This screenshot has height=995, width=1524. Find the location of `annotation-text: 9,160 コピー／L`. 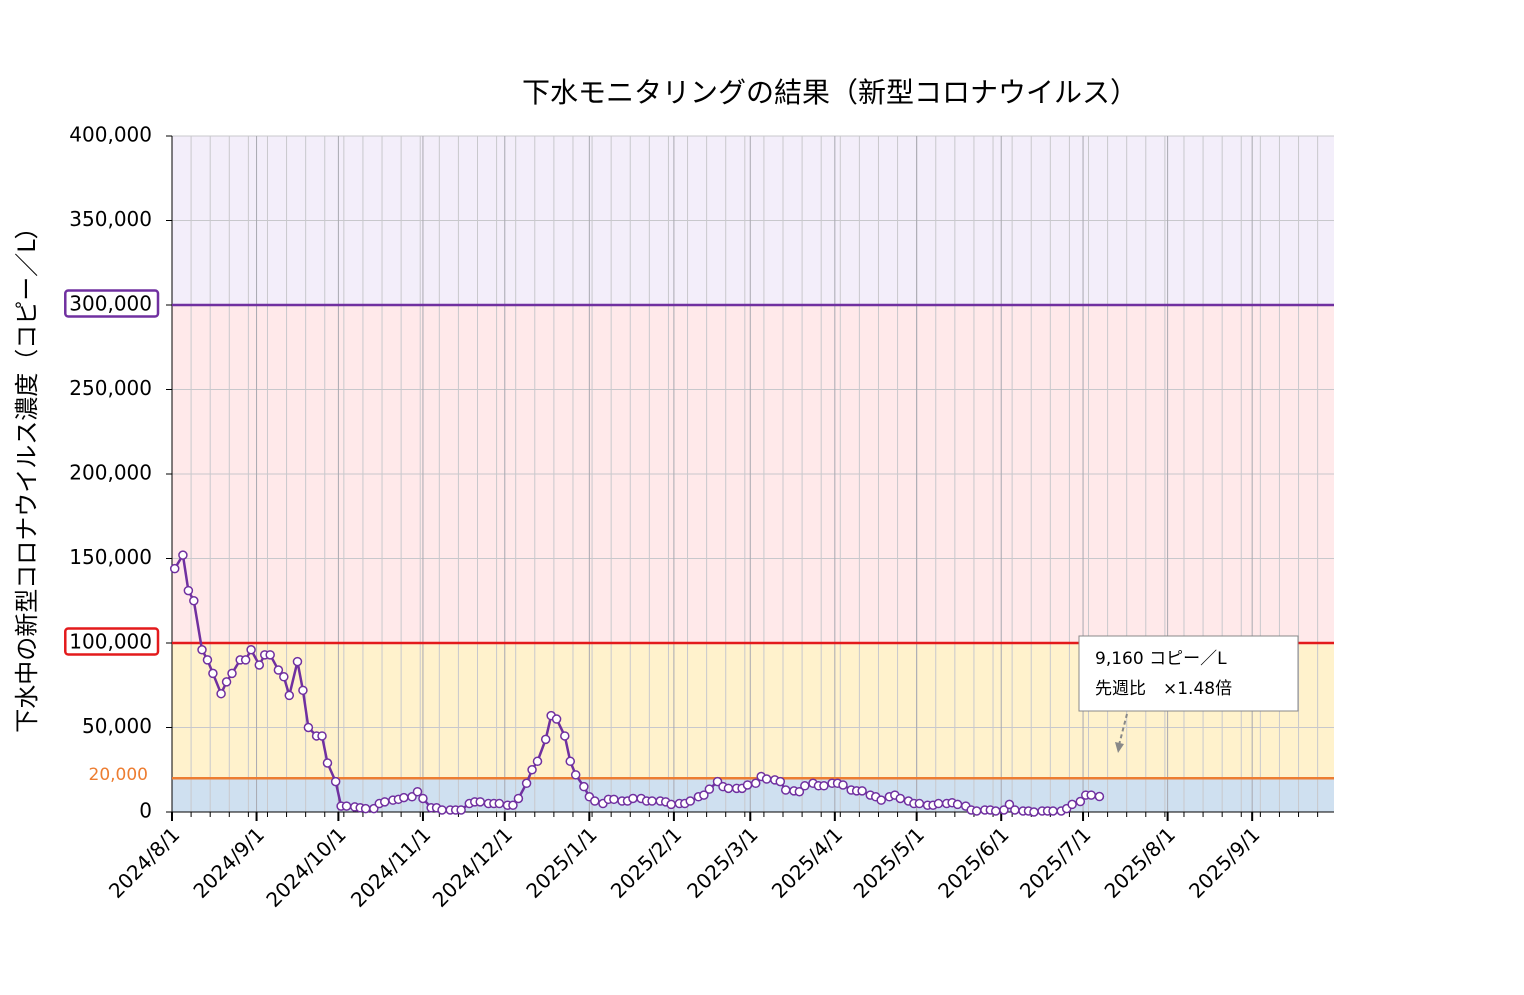

annotation-text: 9,160 コピー／L is located at coordinates (1161, 659).